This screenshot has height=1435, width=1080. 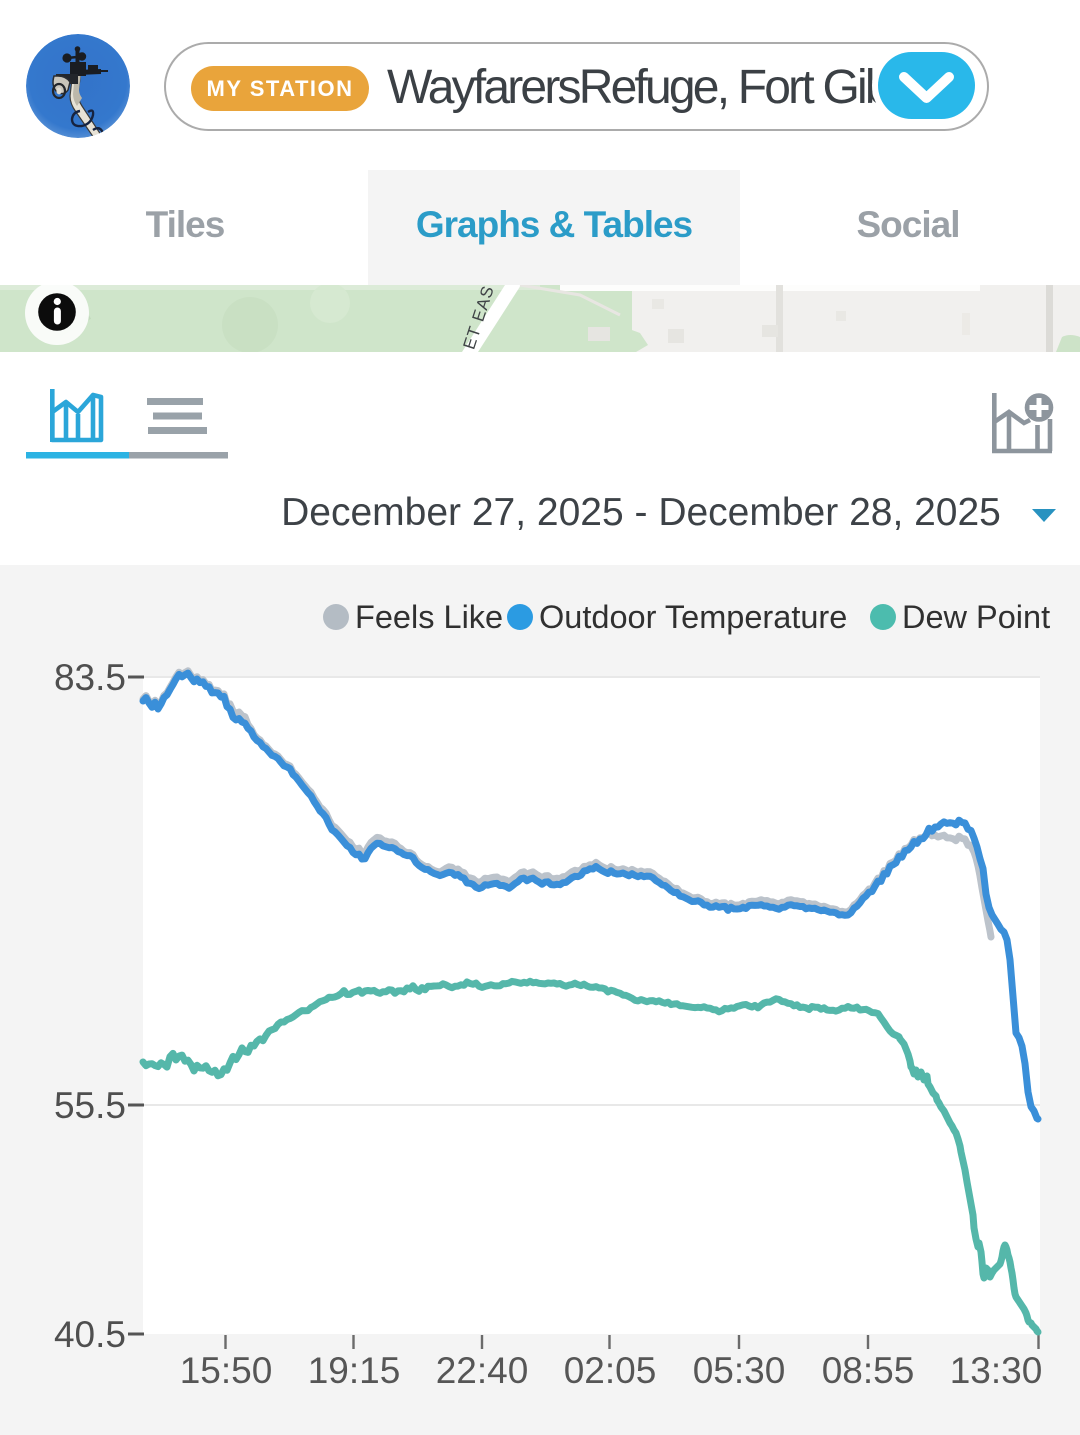 What do you see at coordinates (354, 1370) in the screenshot?
I see `svg-text: 19:15` at bounding box center [354, 1370].